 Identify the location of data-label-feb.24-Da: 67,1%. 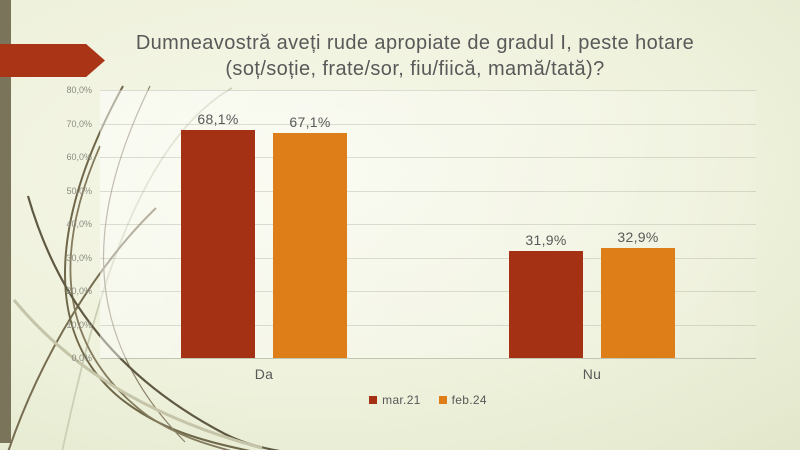
(310, 122).